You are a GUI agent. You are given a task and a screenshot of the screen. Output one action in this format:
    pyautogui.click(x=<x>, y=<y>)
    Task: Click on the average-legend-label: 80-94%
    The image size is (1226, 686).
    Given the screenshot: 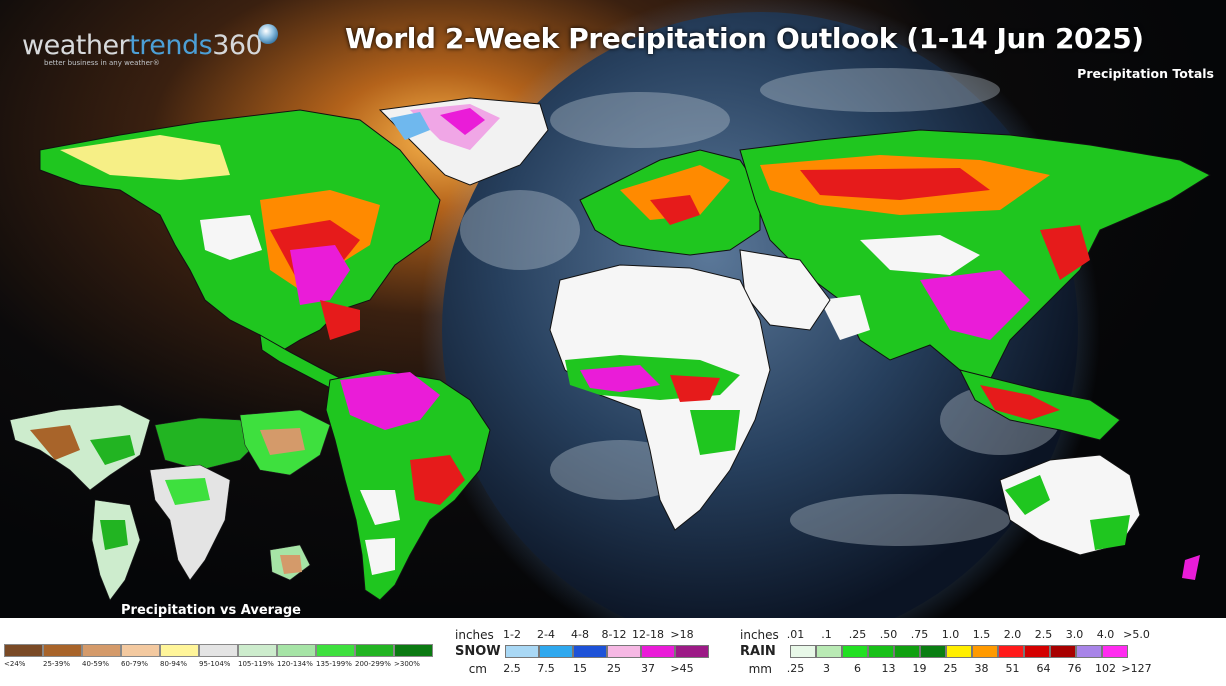 What is the action you would take?
    pyautogui.click(x=173, y=664)
    